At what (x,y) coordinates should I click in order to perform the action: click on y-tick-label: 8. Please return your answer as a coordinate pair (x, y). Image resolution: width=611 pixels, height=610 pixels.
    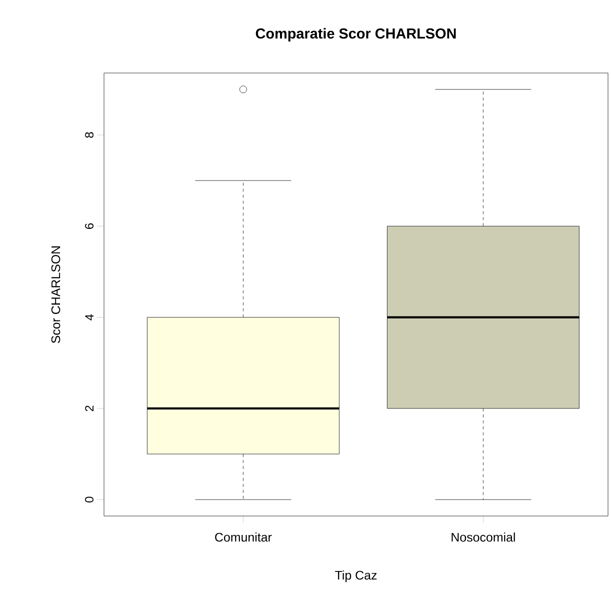
    Looking at the image, I should click on (89, 135).